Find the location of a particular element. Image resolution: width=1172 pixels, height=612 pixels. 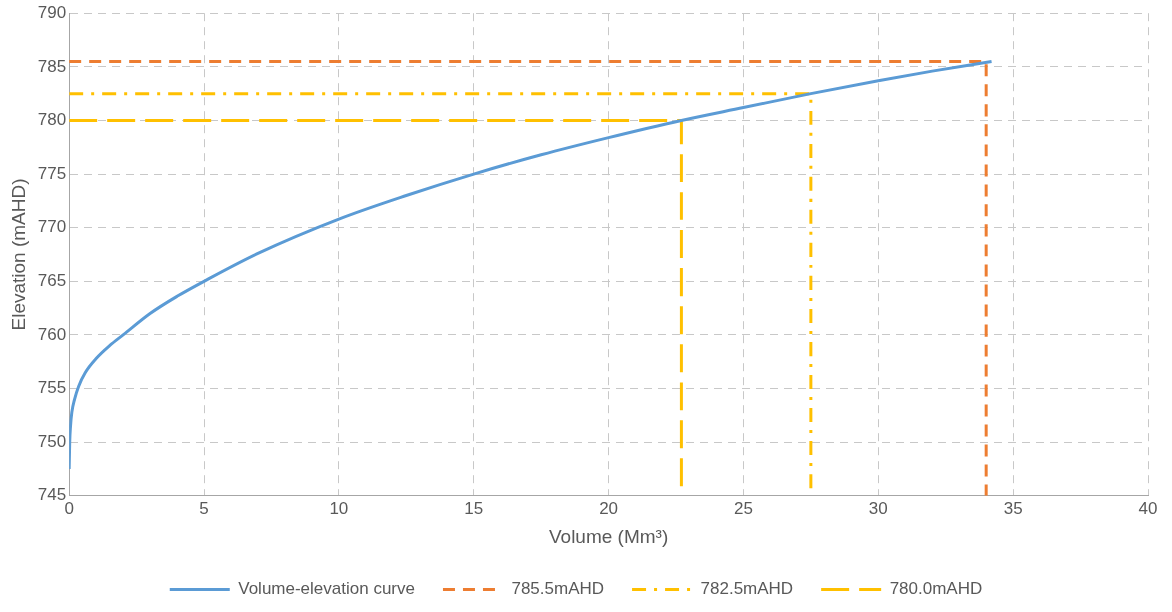

legend-label: 782.5mAHD is located at coordinates (747, 589).